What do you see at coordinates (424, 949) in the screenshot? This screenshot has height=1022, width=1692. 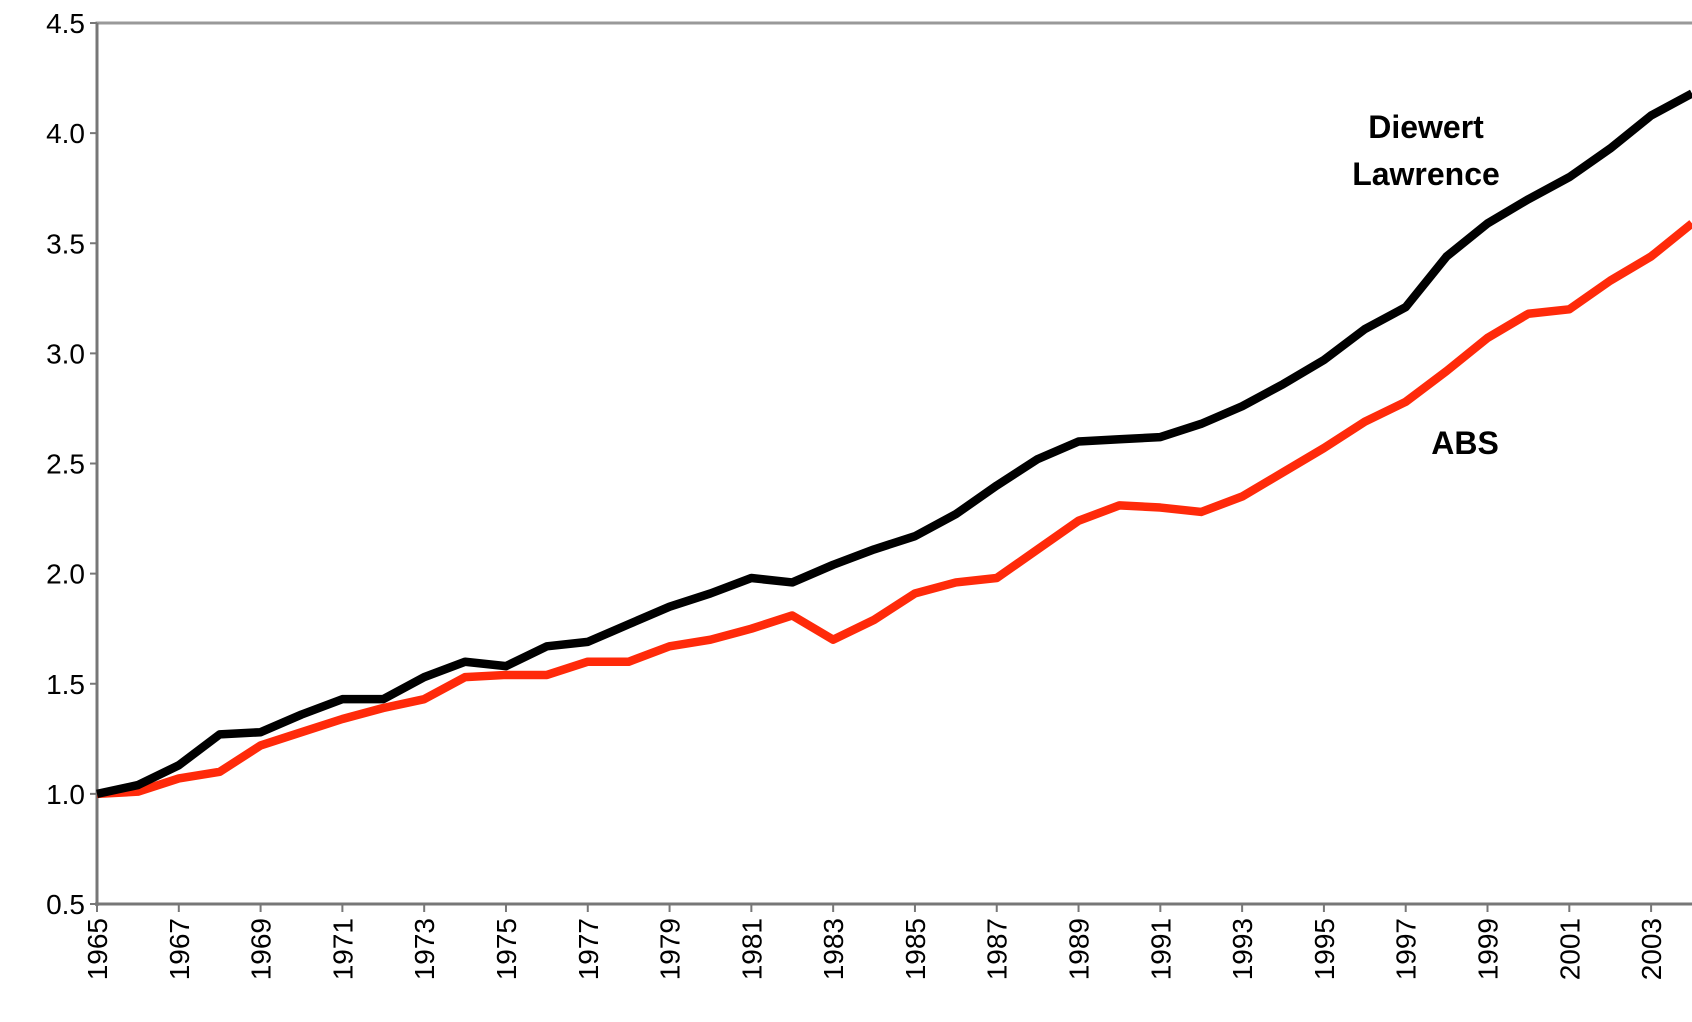 I see `x-tick-label: 1973` at bounding box center [424, 949].